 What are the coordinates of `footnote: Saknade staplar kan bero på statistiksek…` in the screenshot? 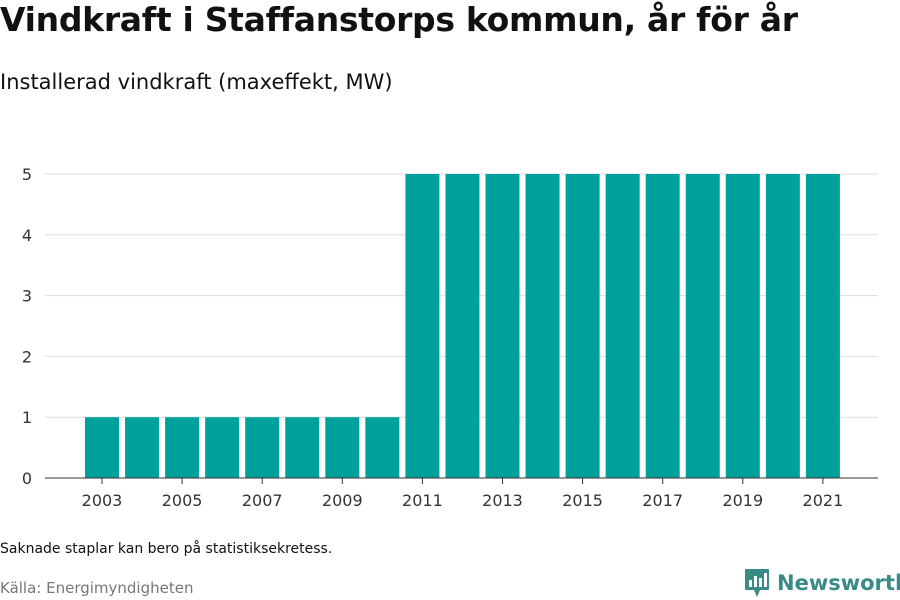 It's located at (166, 549).